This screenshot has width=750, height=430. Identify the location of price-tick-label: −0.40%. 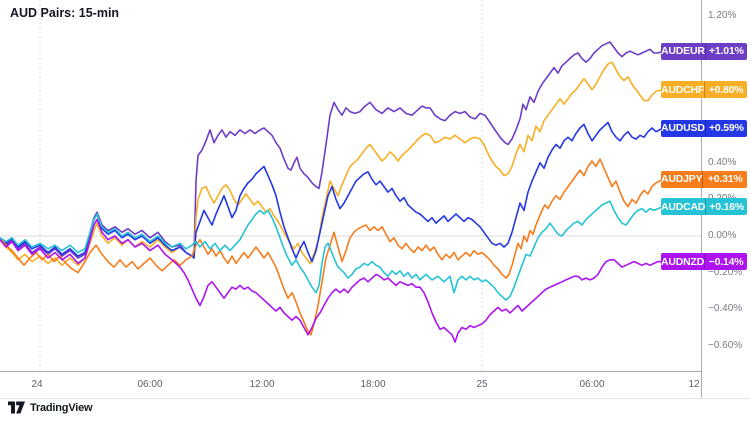
(725, 309).